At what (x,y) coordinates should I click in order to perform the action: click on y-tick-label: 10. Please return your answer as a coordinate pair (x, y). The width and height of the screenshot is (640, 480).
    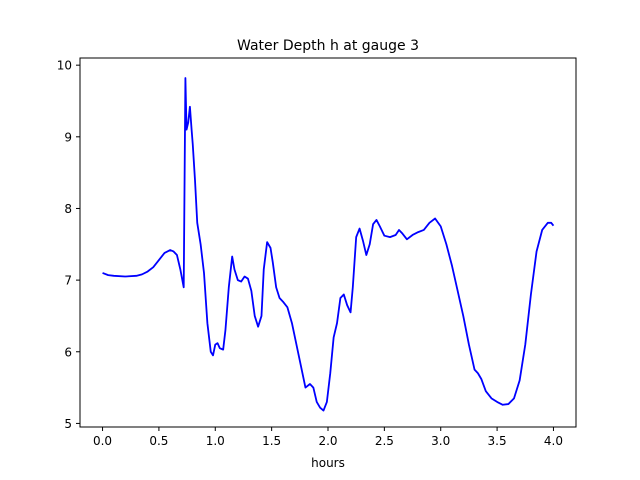
    Looking at the image, I should click on (64, 66).